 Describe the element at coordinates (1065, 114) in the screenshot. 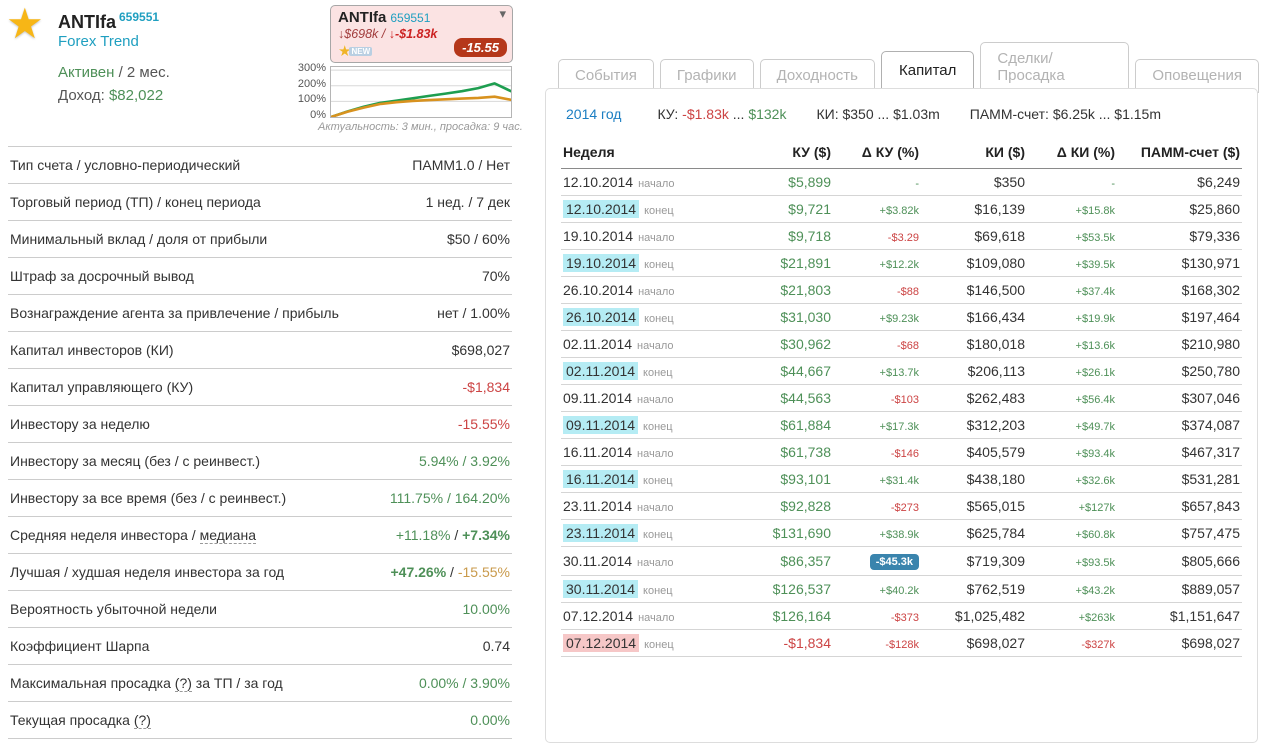

I see `year-summary-group: ПАММ-счет: $6.25k ... $1.15m` at that location.